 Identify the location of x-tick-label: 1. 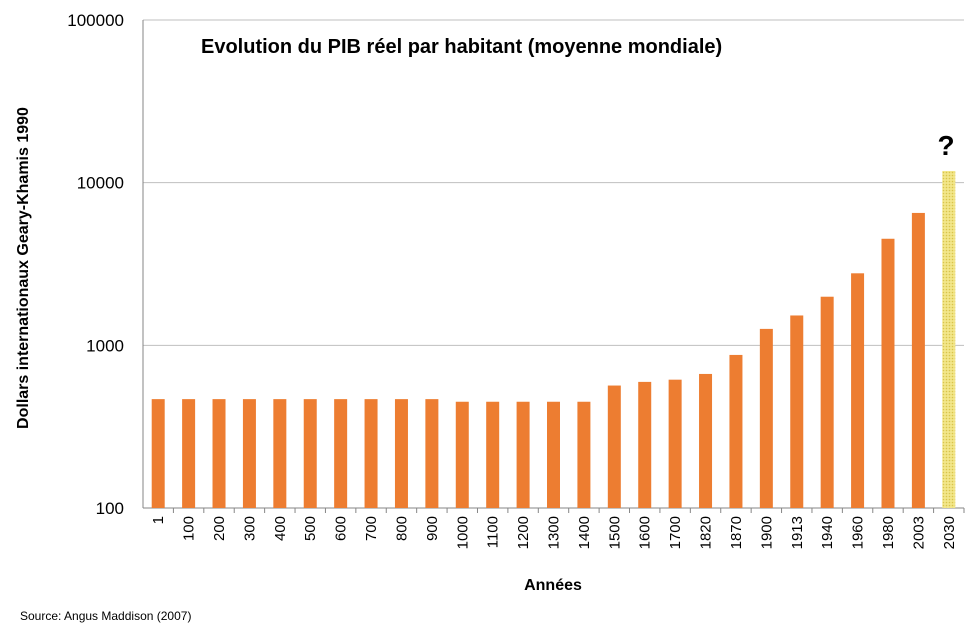
(158, 520).